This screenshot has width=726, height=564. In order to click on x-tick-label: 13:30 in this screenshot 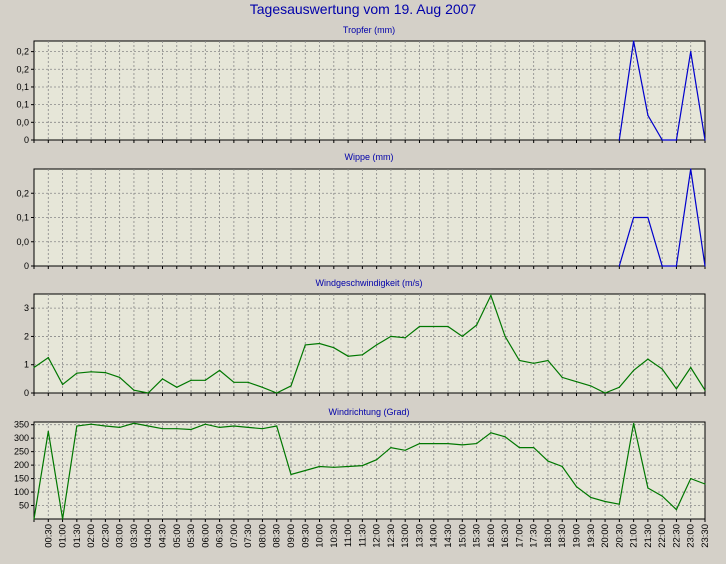, I will do `click(419, 536)`.